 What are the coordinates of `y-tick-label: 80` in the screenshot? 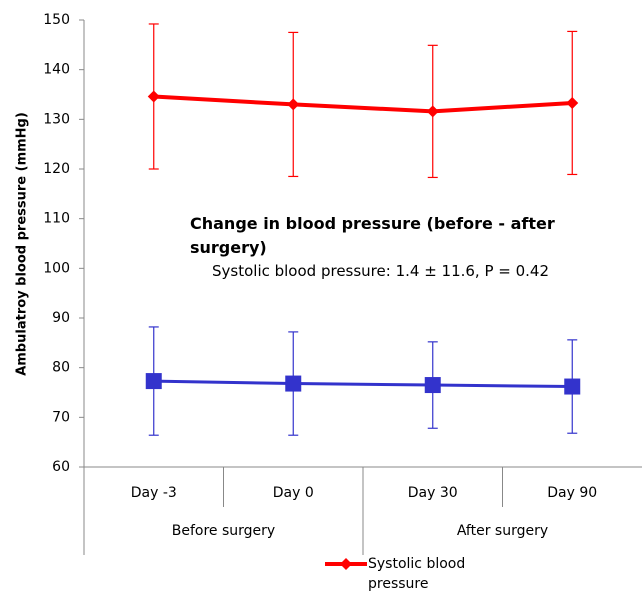 It's located at (61, 368).